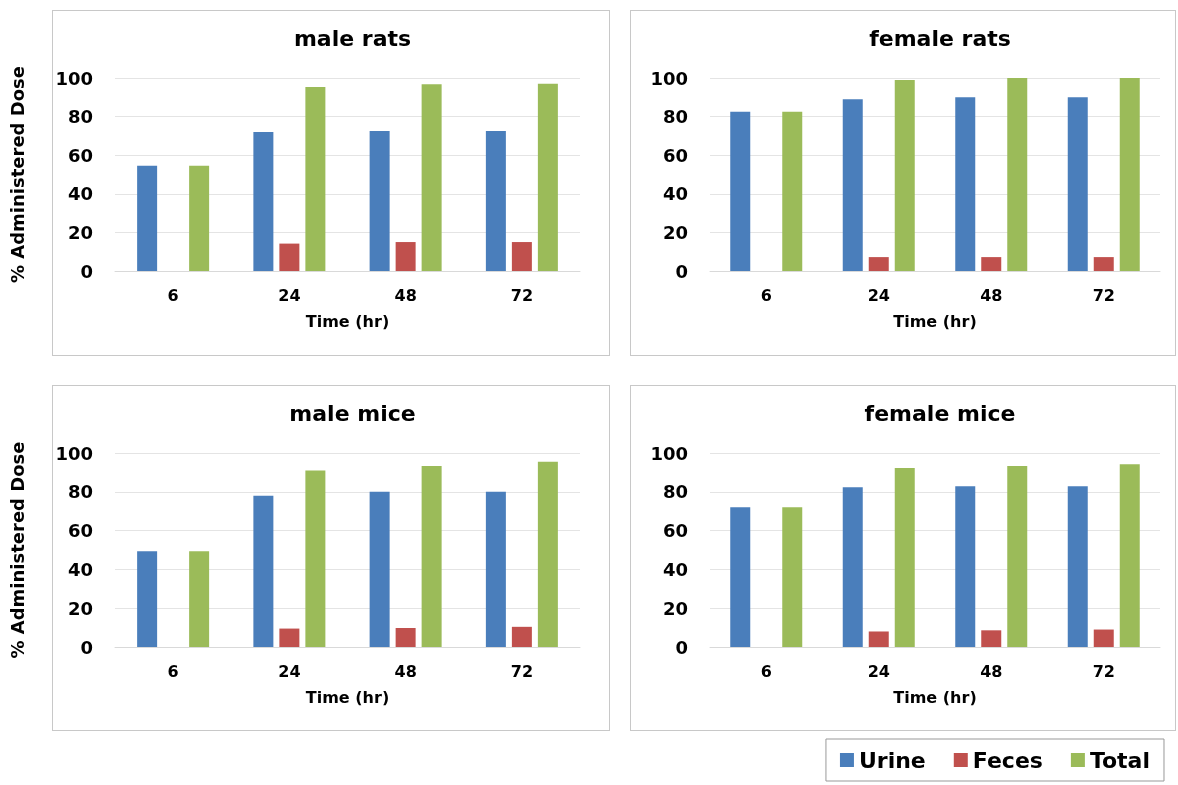 The width and height of the screenshot is (1178, 785). I want to click on chart-title: female mice, so click(940, 413).